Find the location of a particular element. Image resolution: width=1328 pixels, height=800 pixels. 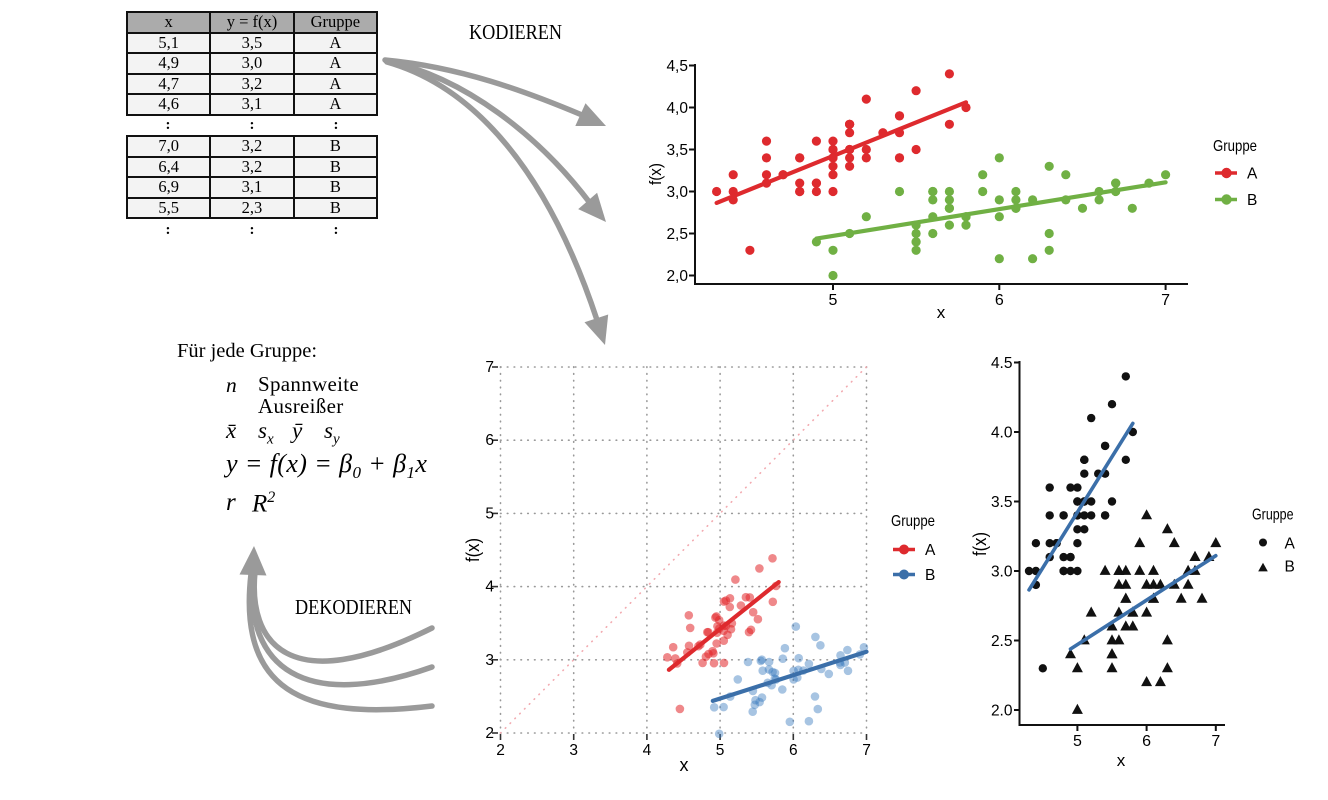

svg-text: 4,5 is located at coordinates (677, 66).